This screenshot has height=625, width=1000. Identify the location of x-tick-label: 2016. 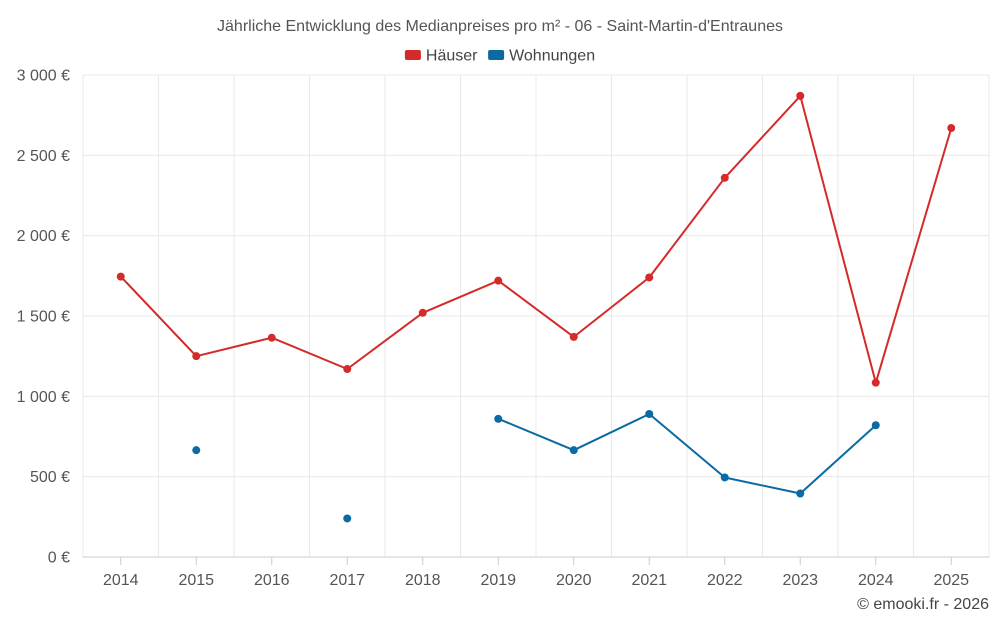
(272, 580).